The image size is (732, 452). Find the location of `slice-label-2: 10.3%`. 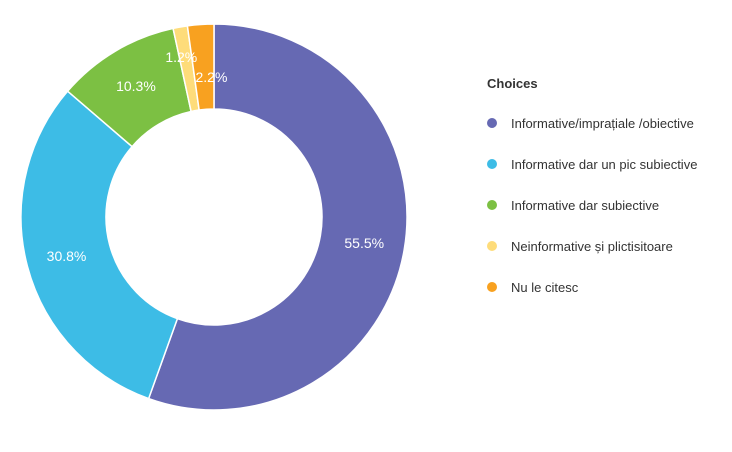

slice-label-2: 10.3% is located at coordinates (136, 86).